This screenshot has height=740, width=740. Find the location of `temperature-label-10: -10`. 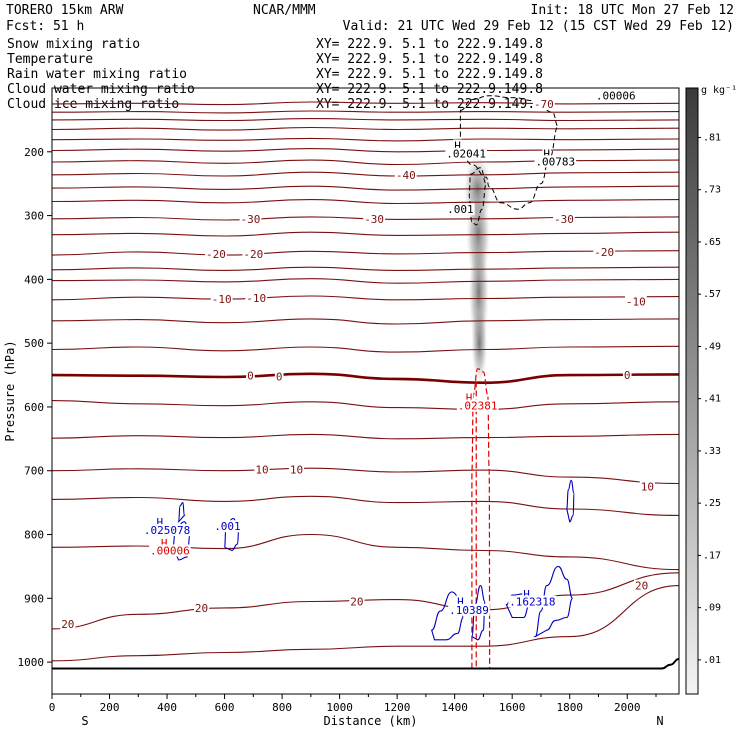

temperature-label-10: -10 is located at coordinates (636, 302).